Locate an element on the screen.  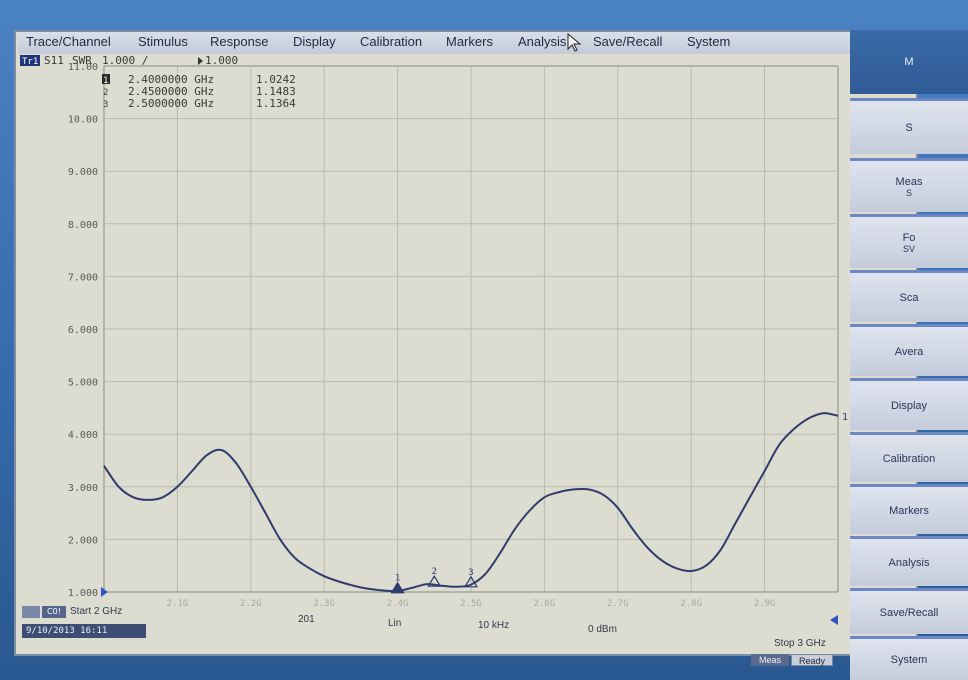
trace-scale: 1.000 / is located at coordinates (125, 60).